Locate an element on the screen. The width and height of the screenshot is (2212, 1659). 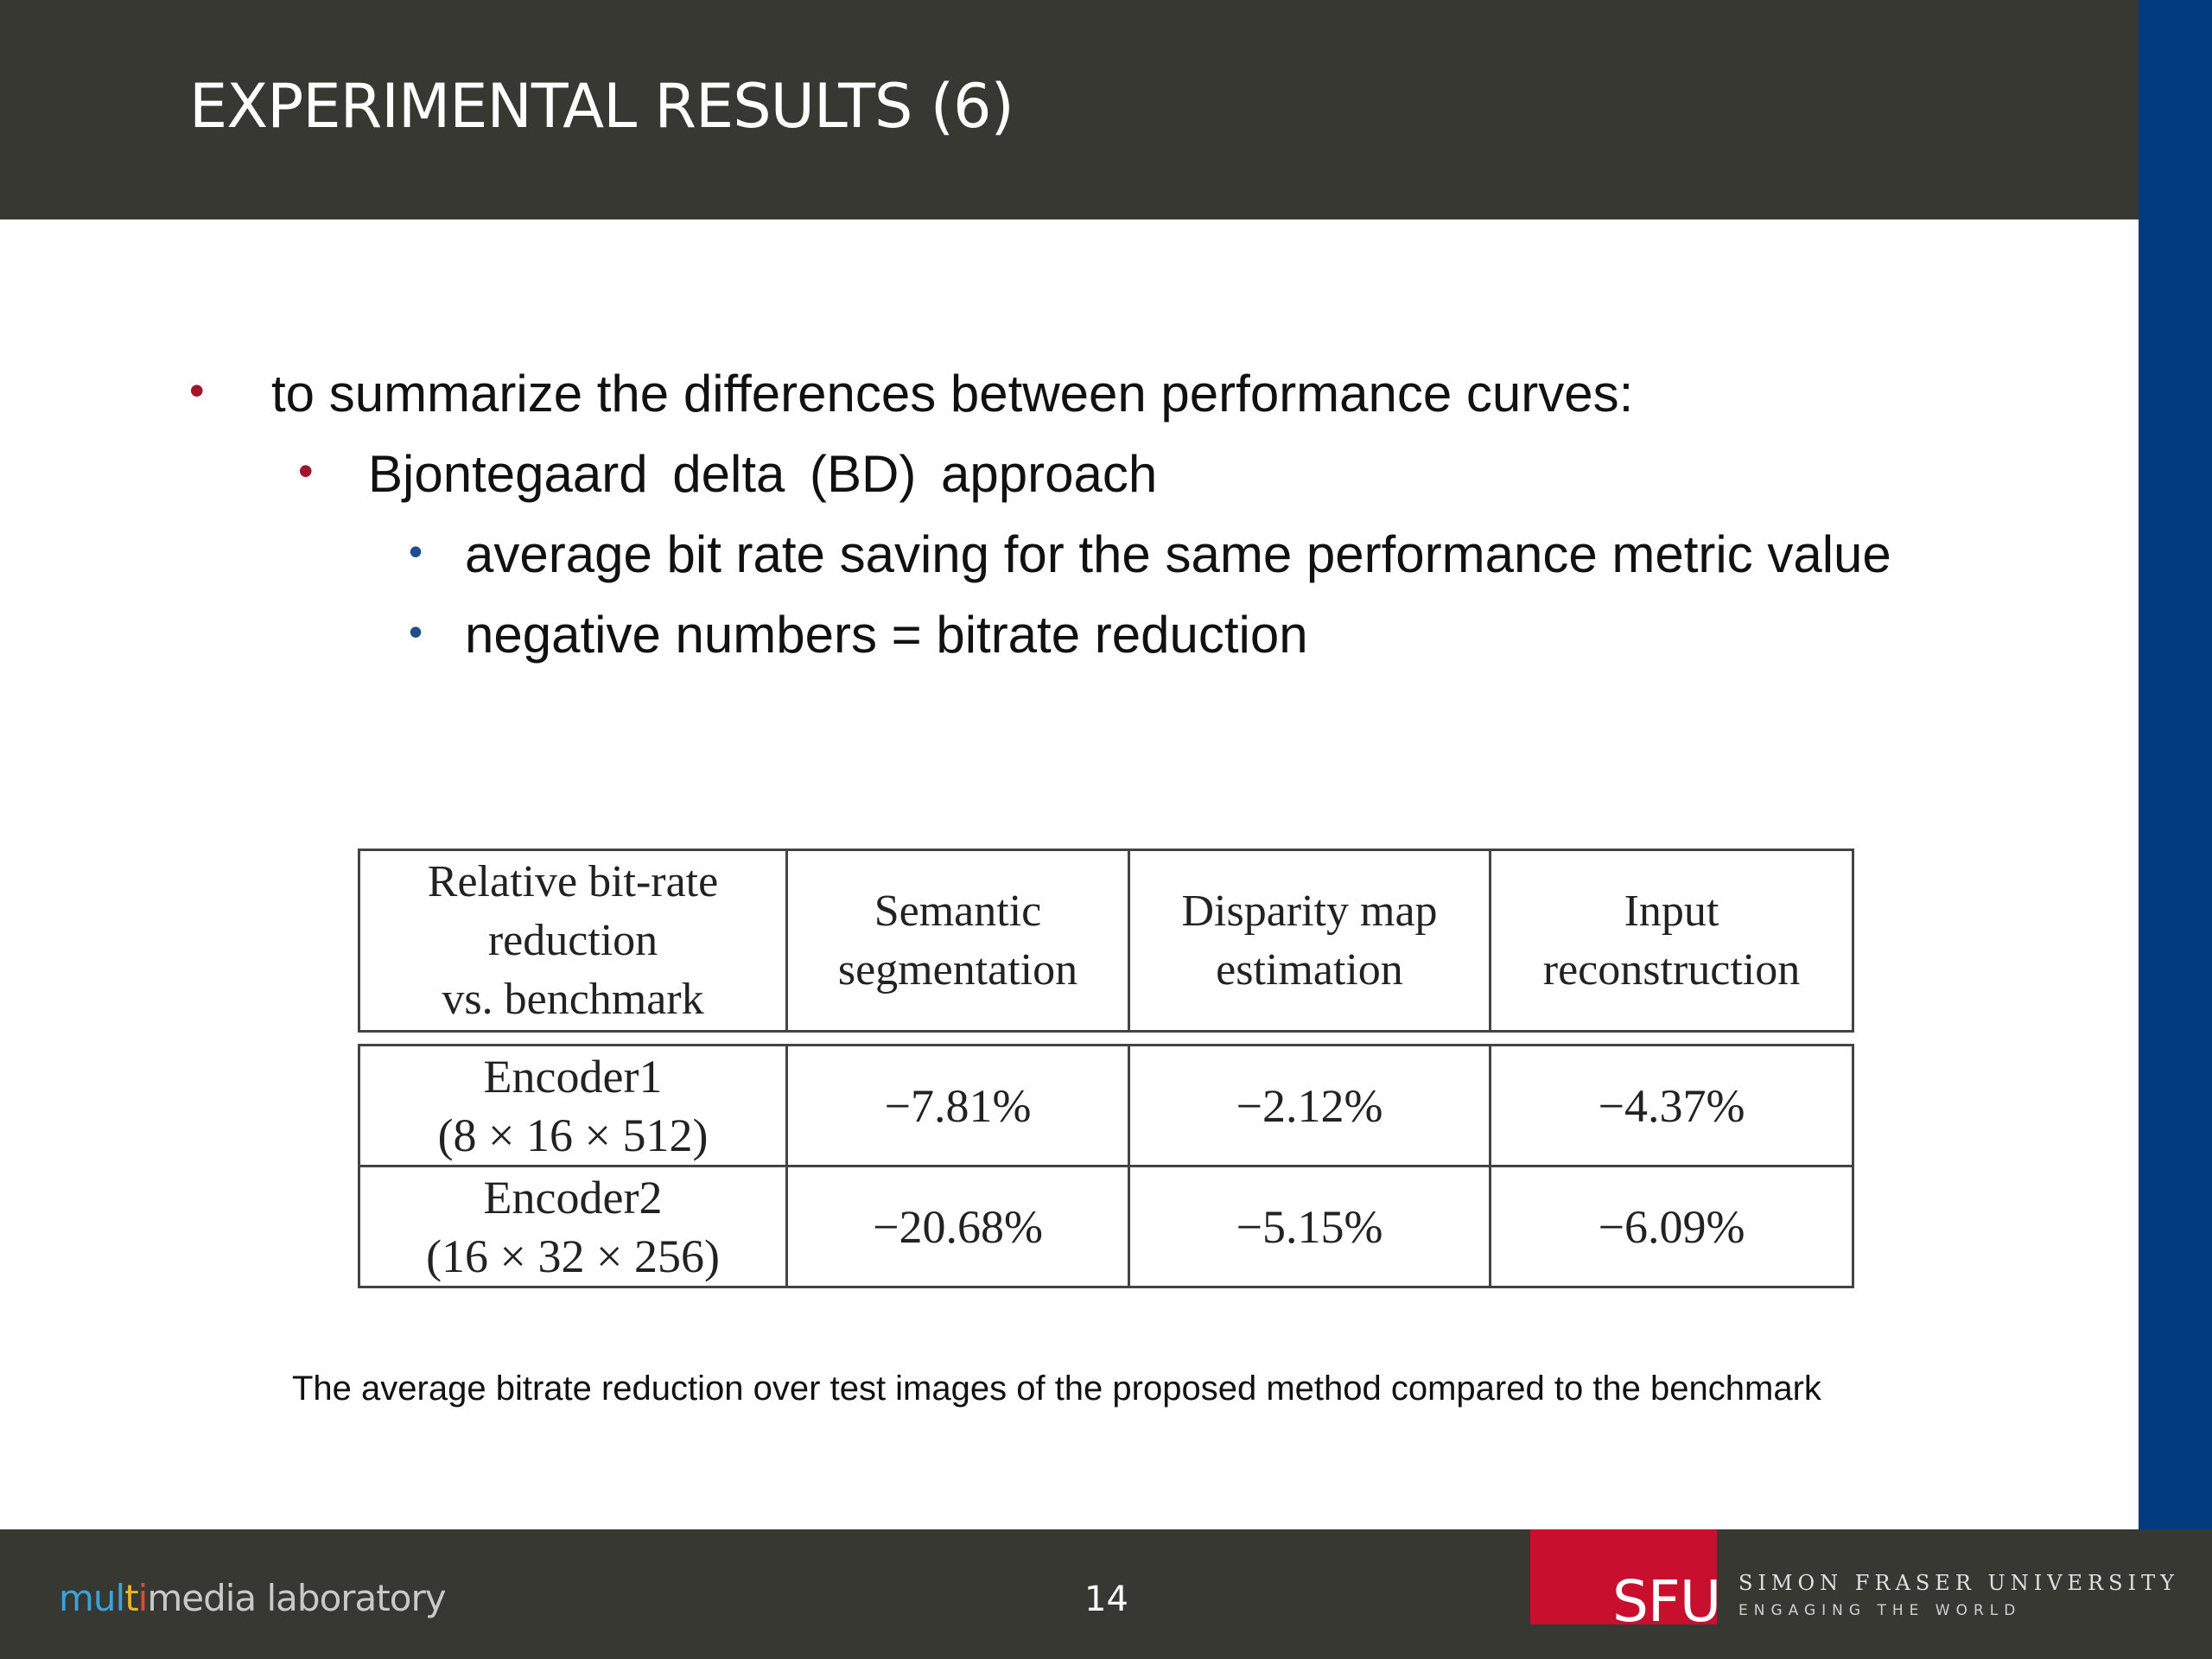
bullet-item-level3: • negative numbers = bitrate reduction is located at coordinates (858, 634).